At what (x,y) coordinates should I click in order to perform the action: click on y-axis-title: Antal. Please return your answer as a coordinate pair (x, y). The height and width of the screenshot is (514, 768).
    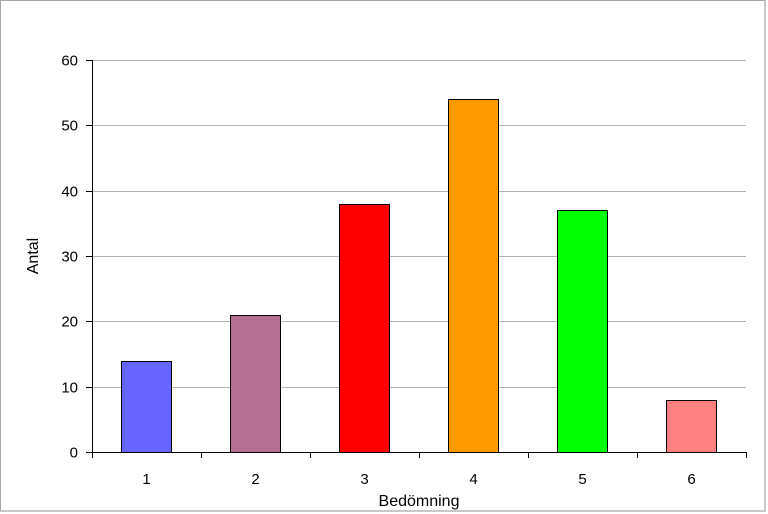
    Looking at the image, I should click on (33, 256).